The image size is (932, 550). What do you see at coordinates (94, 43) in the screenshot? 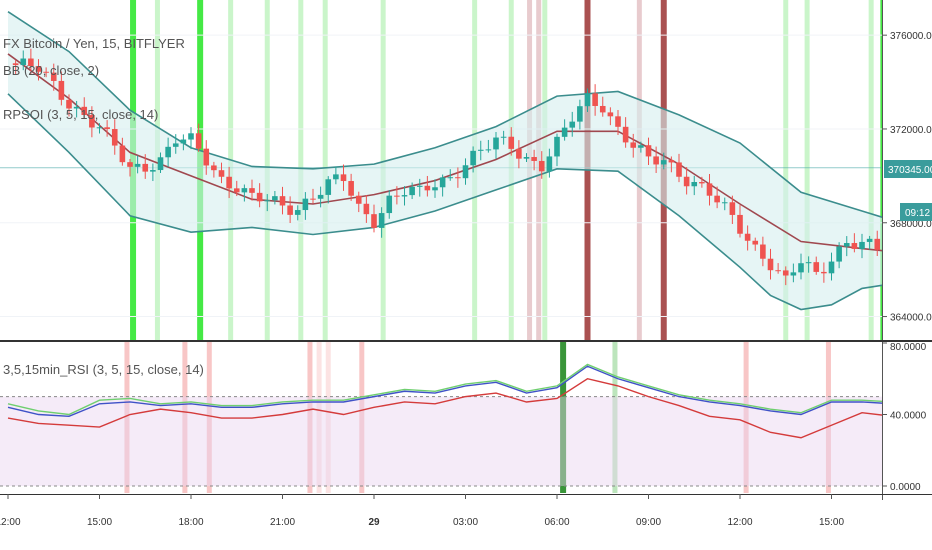
I see `legend-symbol: FX Bitcoin / Yen, 15, BITFLYER` at bounding box center [94, 43].